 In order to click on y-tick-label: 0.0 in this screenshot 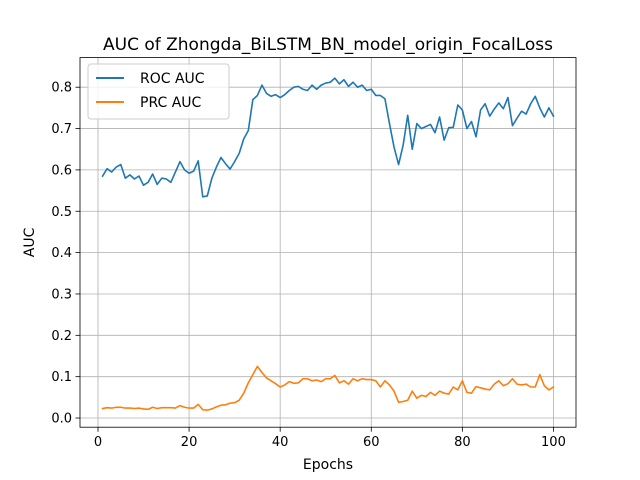, I will do `click(61, 419)`.